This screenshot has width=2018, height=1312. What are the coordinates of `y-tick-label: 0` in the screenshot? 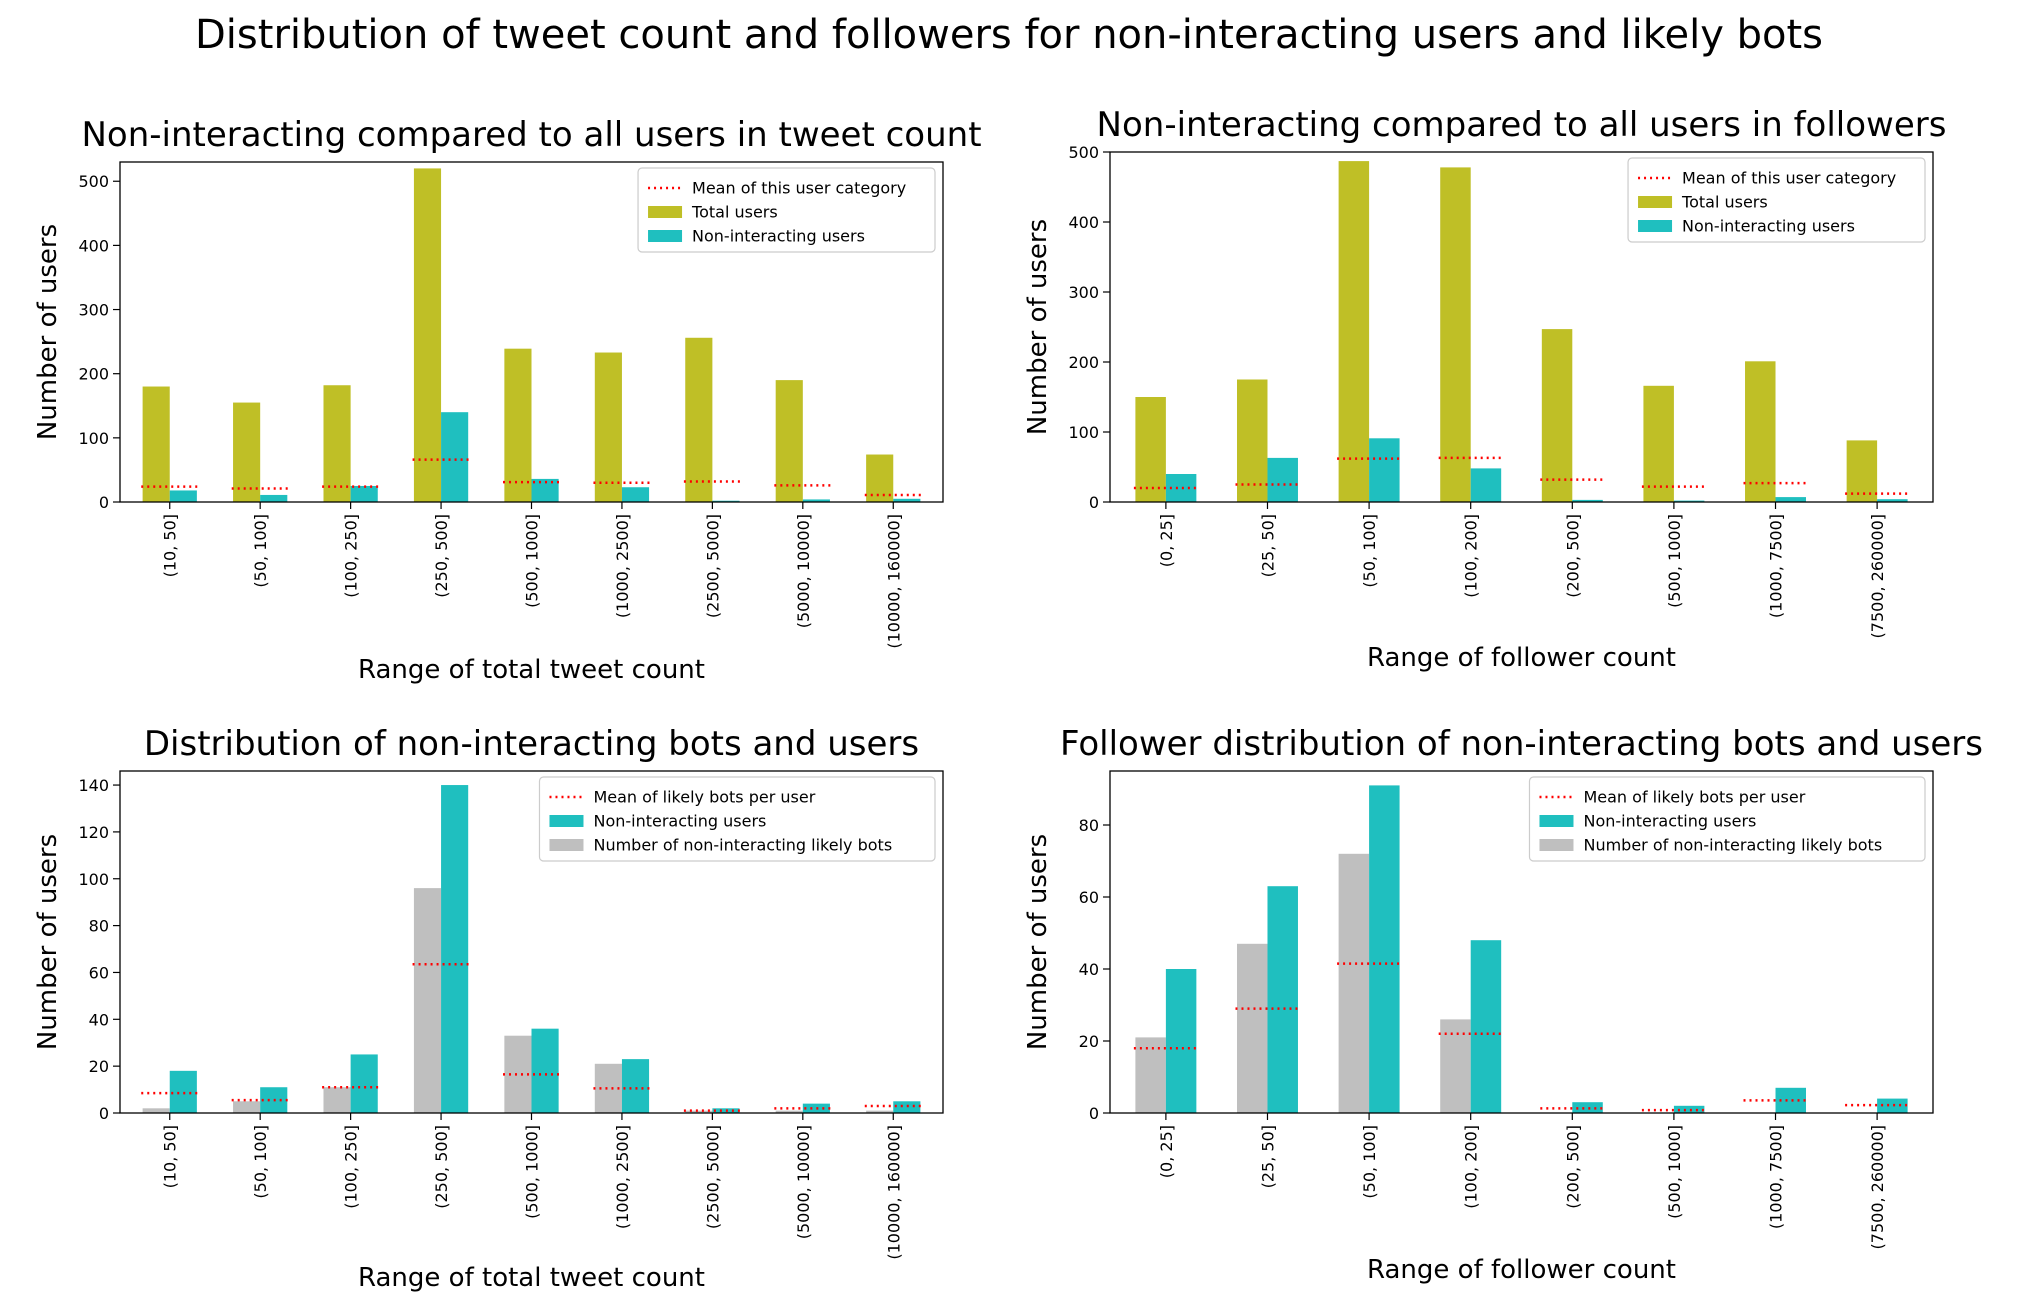 It's located at (1094, 502).